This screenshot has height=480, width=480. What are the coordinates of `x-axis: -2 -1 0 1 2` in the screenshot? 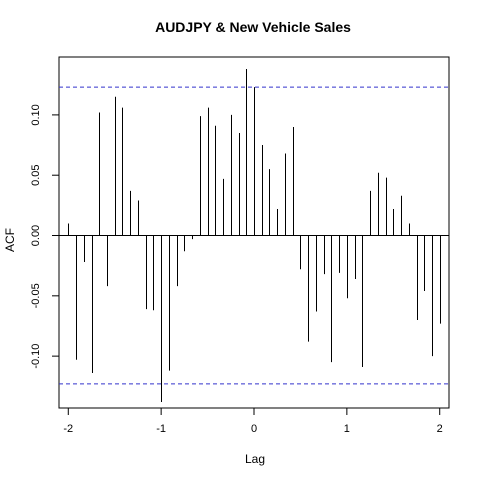 It's located at (253, 421).